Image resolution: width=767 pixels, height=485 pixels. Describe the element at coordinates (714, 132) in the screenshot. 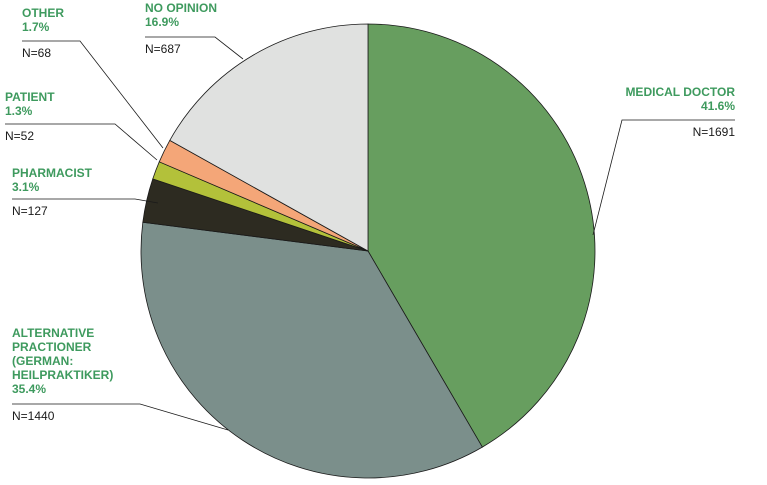

I see `slice-count-label: N=1691` at that location.